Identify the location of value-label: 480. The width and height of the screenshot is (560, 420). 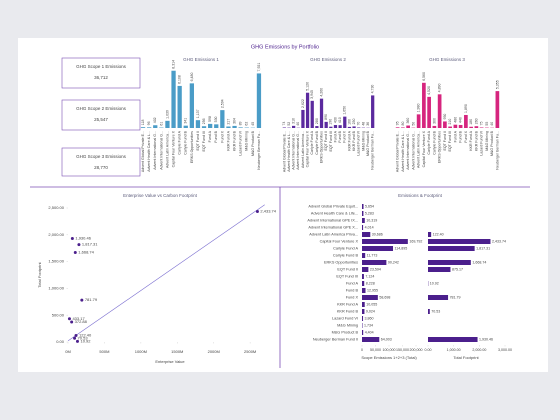
(455, 120).